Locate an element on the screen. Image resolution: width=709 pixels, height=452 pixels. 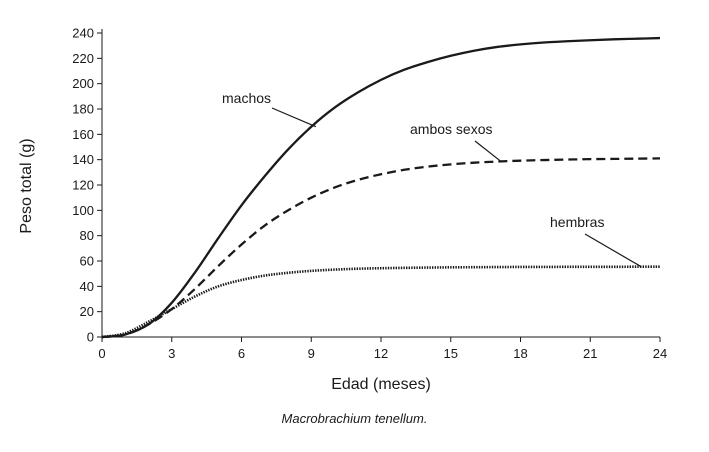
y-tick-label: 240 is located at coordinates (83, 33).